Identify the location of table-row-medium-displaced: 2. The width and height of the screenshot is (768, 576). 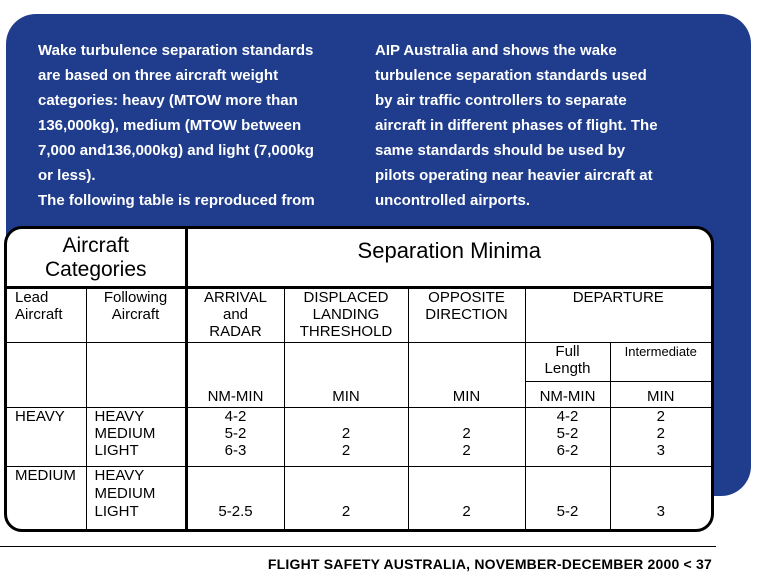
(346, 497).